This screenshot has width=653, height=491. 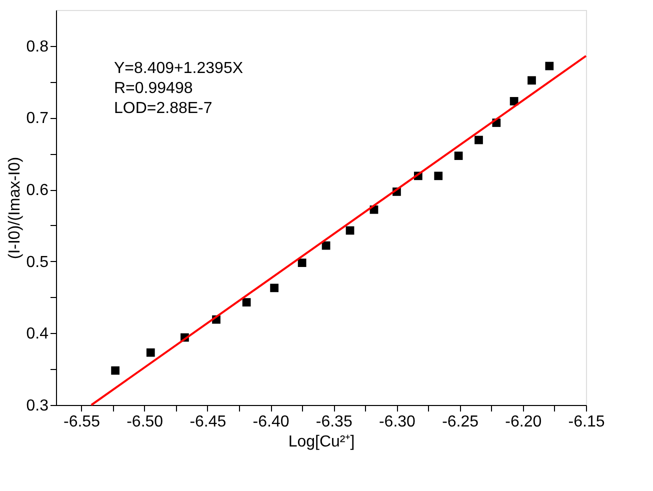 I want to click on y-axis-title: (I-I0)/(Imax-I0), so click(x=15, y=208).